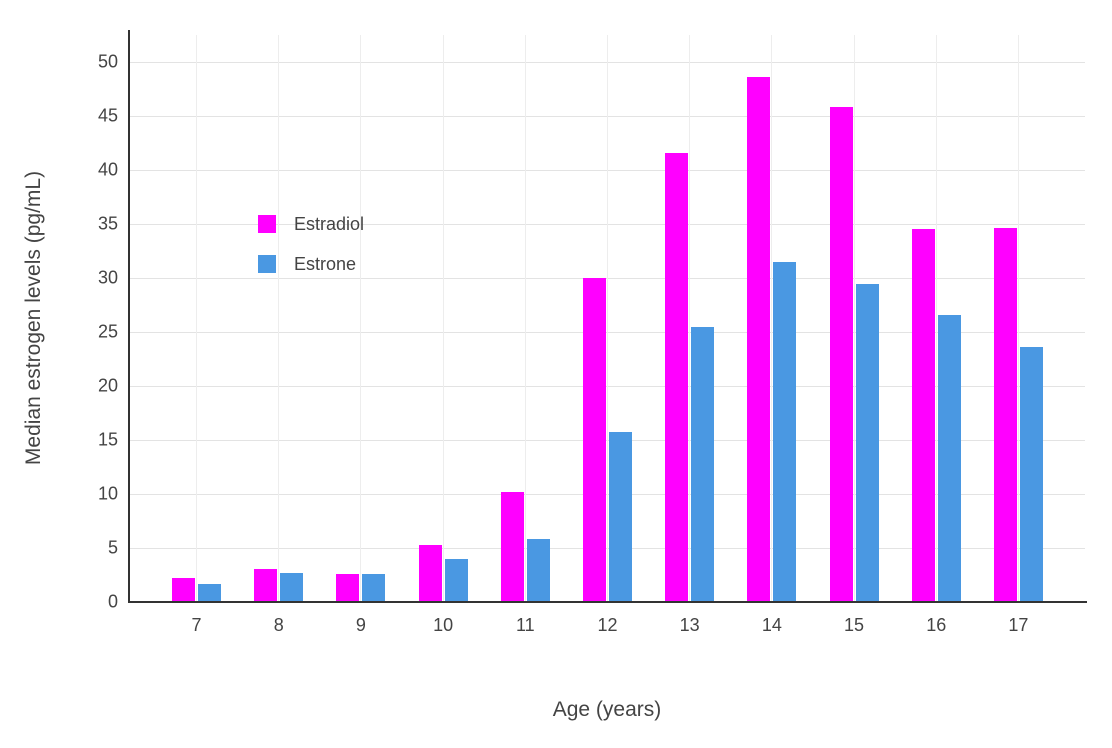 This screenshot has width=1112, height=748. Describe the element at coordinates (107, 277) in the screenshot. I see `y-tick-label-30: 30` at that location.